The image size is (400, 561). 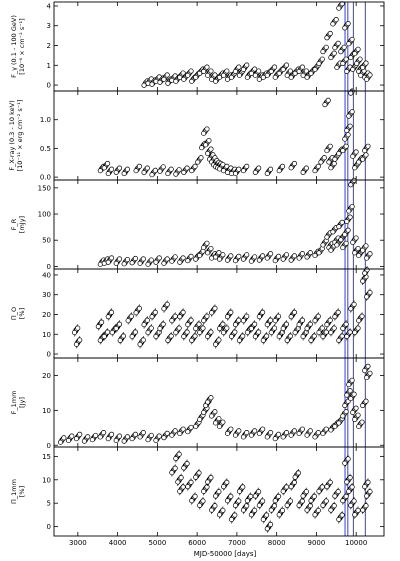 What do you see at coordinates (197, 543) in the screenshot?
I see `x-tick-label: 6000` at bounding box center [197, 543].